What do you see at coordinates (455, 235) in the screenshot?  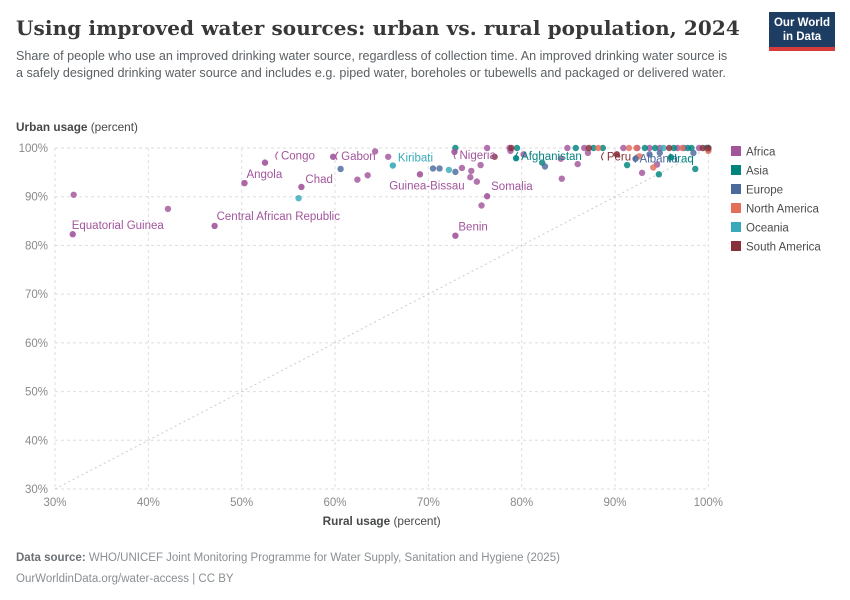 I see `data-point-benin` at bounding box center [455, 235].